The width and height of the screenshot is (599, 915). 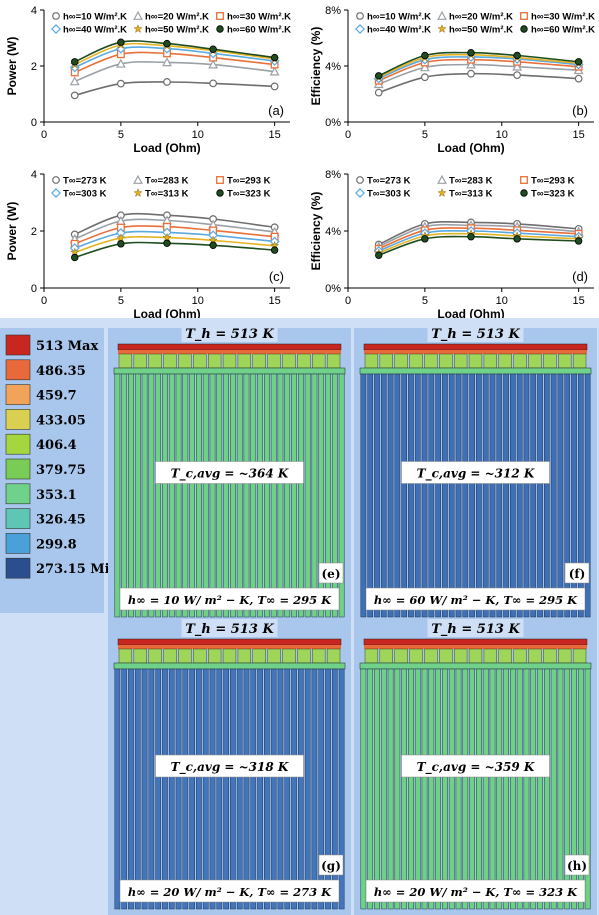 I want to click on legend-entry: h∞=60 W/m².K, so click(x=259, y=30).